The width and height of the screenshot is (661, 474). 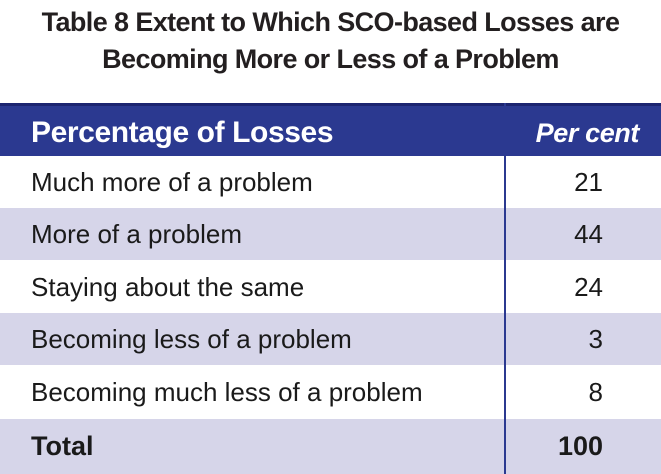 What do you see at coordinates (330, 446) in the screenshot?
I see `table-total-row: Total 100` at bounding box center [330, 446].